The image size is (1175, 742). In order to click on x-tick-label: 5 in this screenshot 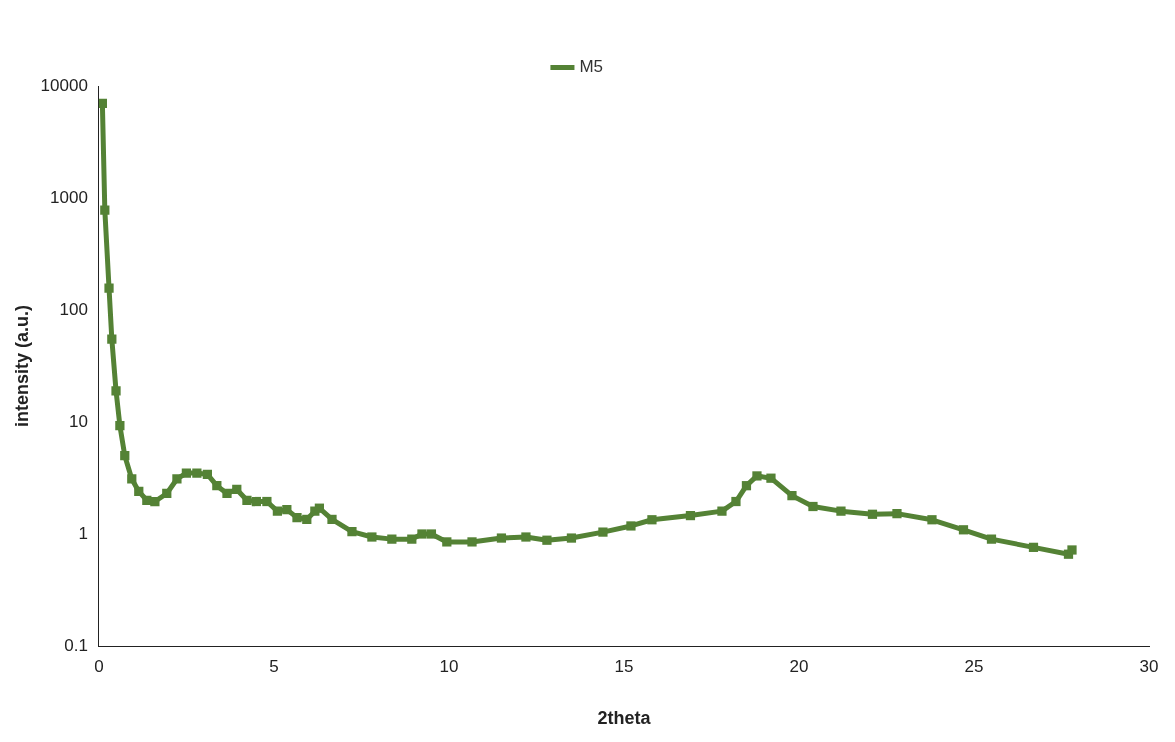, I will do `click(274, 666)`.